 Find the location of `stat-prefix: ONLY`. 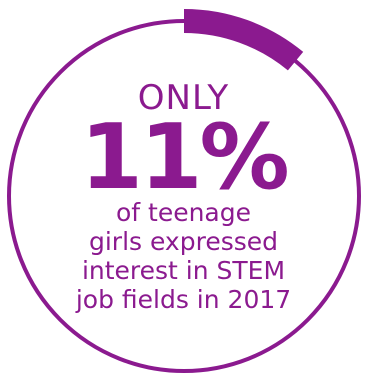

stat-prefix: ONLY is located at coordinates (183, 98).